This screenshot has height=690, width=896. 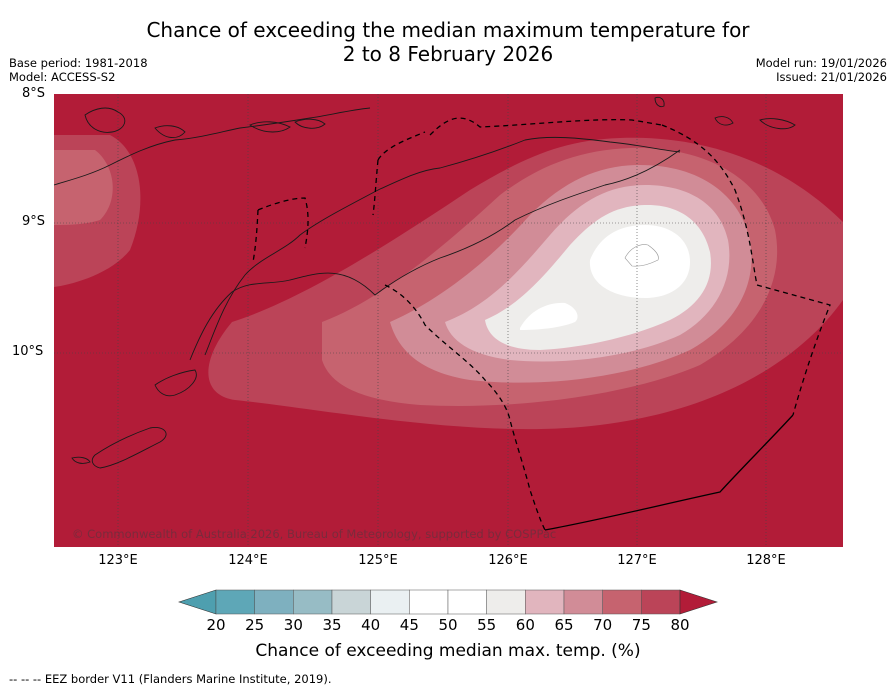 I want to click on sumba-flores-coast, so click(x=212, y=146).